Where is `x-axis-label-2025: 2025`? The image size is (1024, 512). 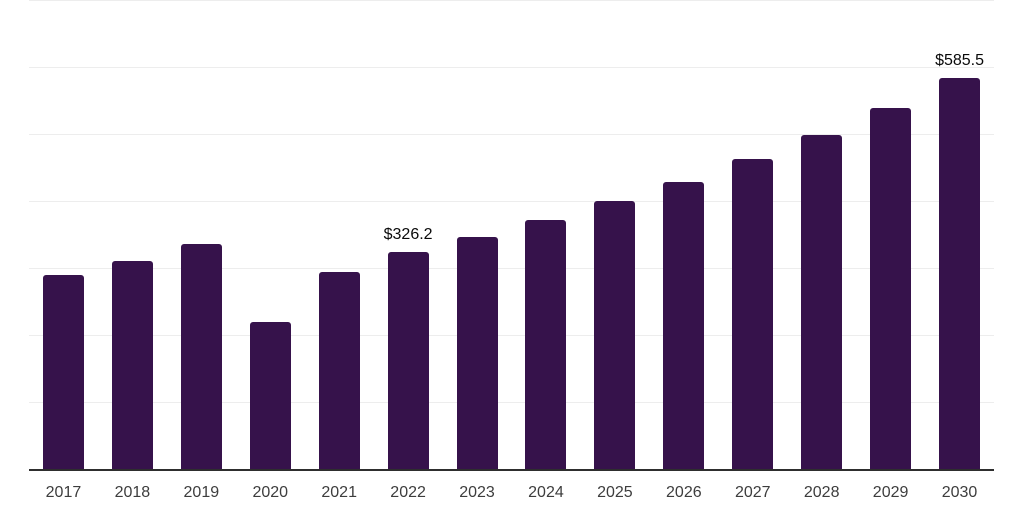
x-axis-label-2025: 2025 is located at coordinates (615, 492).